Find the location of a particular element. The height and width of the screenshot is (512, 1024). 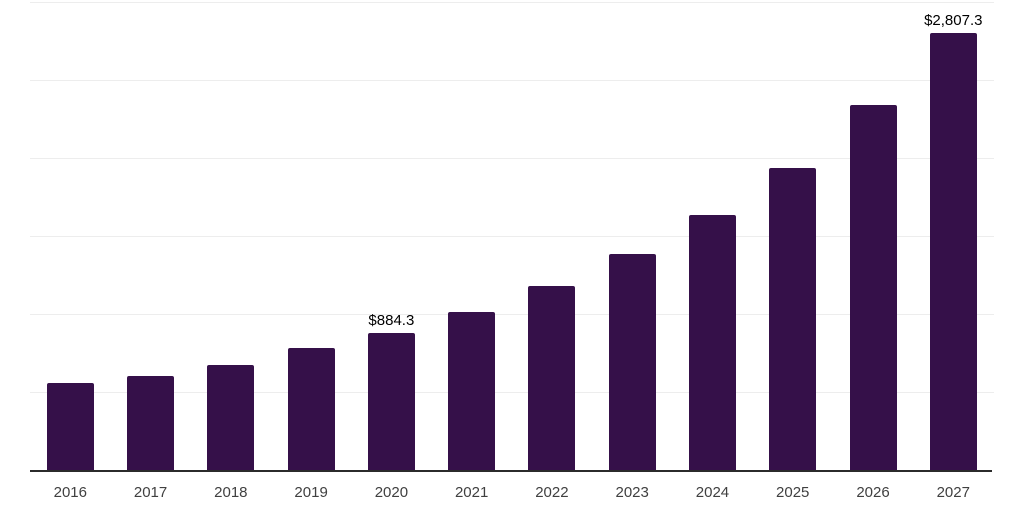

bar-2016 is located at coordinates (70, 427).